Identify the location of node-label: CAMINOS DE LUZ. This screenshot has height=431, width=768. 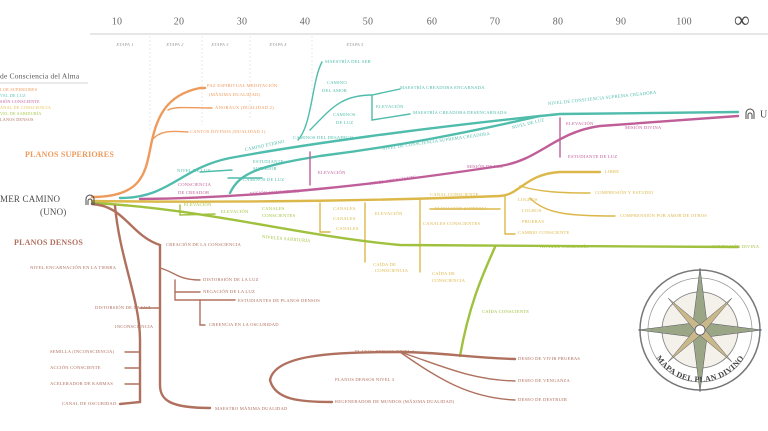
(263, 179).